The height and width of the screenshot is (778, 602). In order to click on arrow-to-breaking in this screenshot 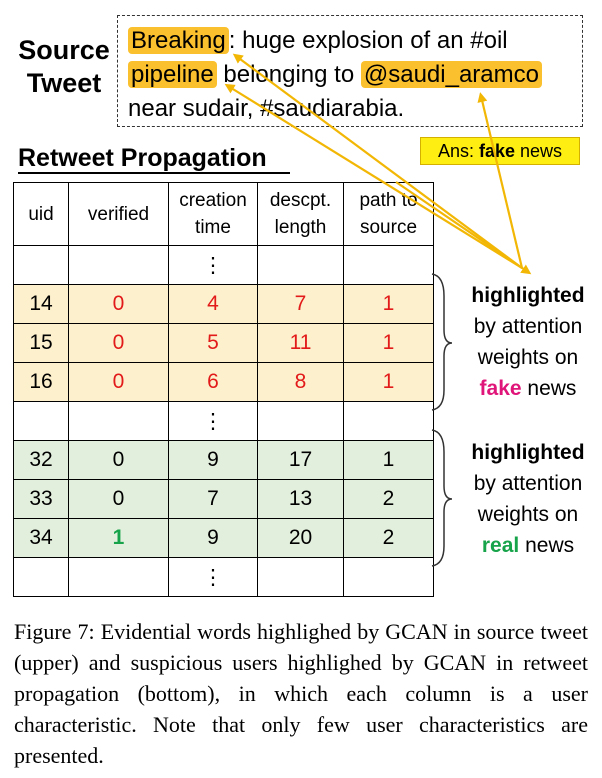, I will do `click(377, 161)`.